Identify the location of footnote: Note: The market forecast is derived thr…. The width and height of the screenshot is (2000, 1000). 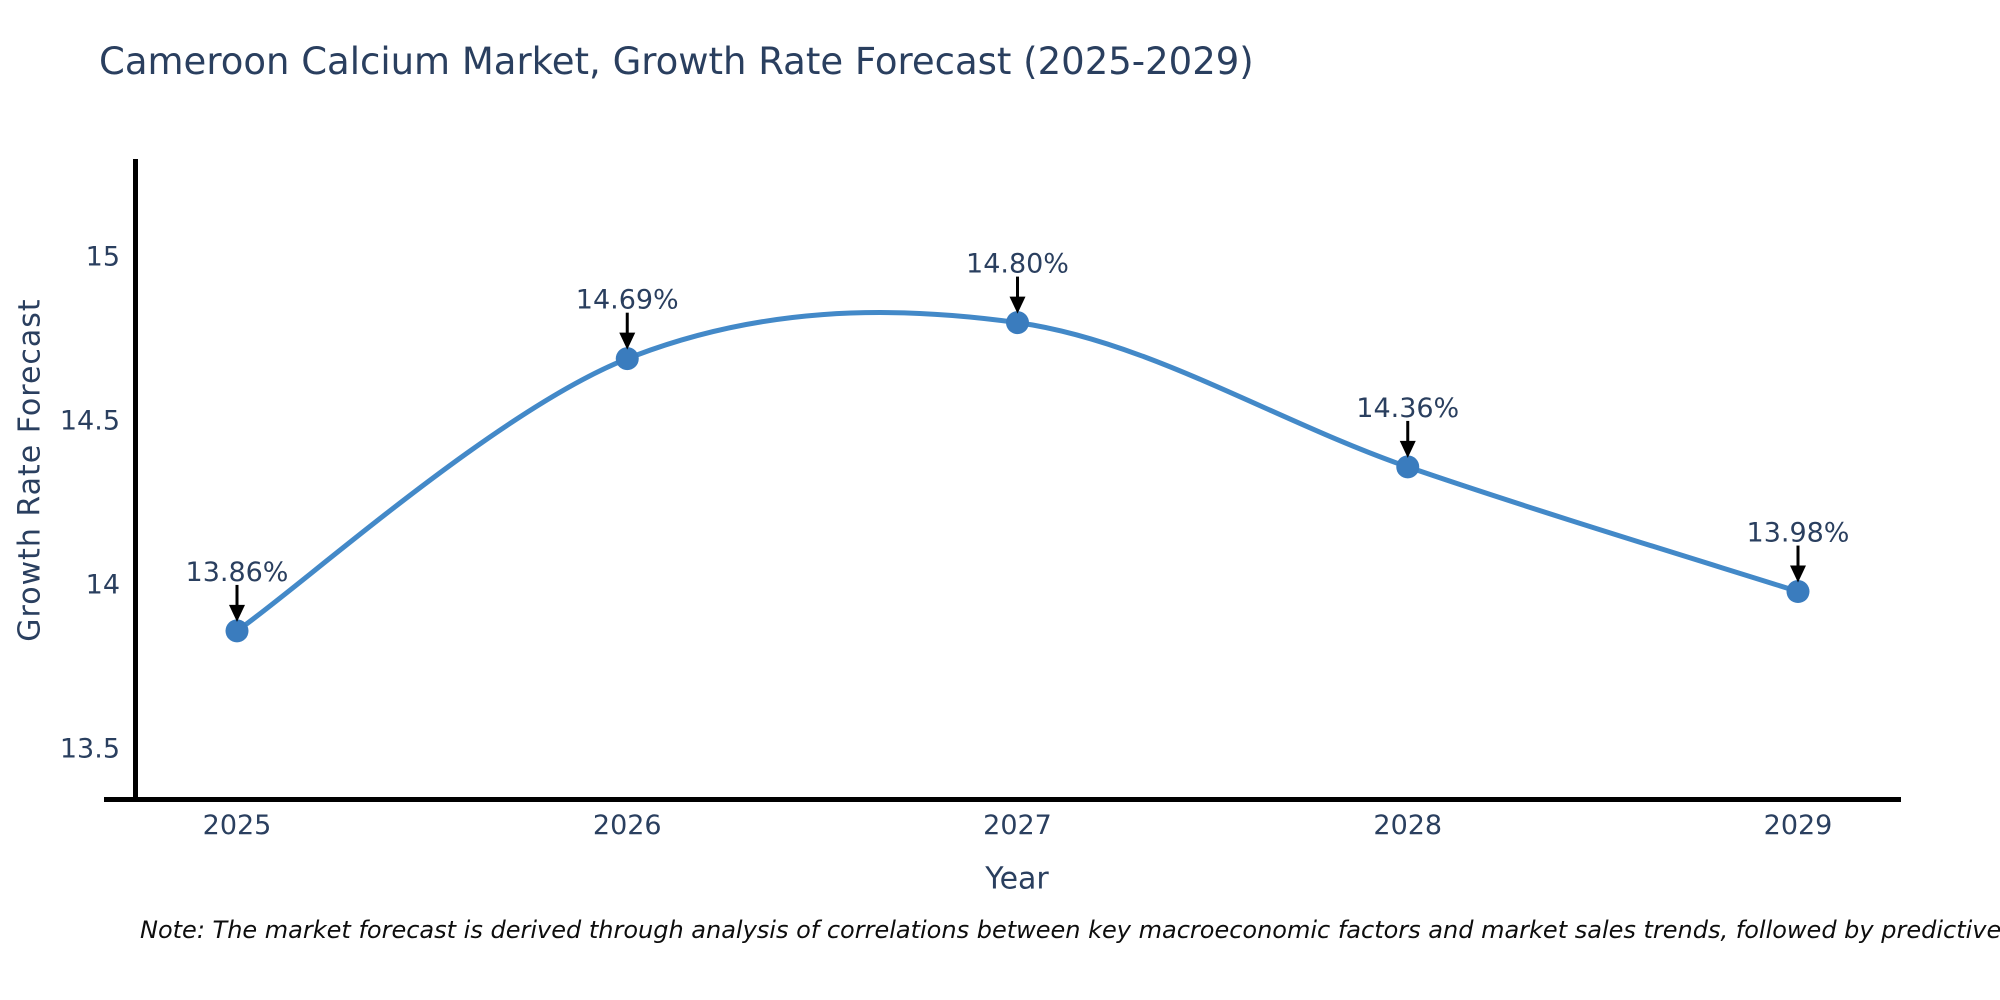
(1070, 930).